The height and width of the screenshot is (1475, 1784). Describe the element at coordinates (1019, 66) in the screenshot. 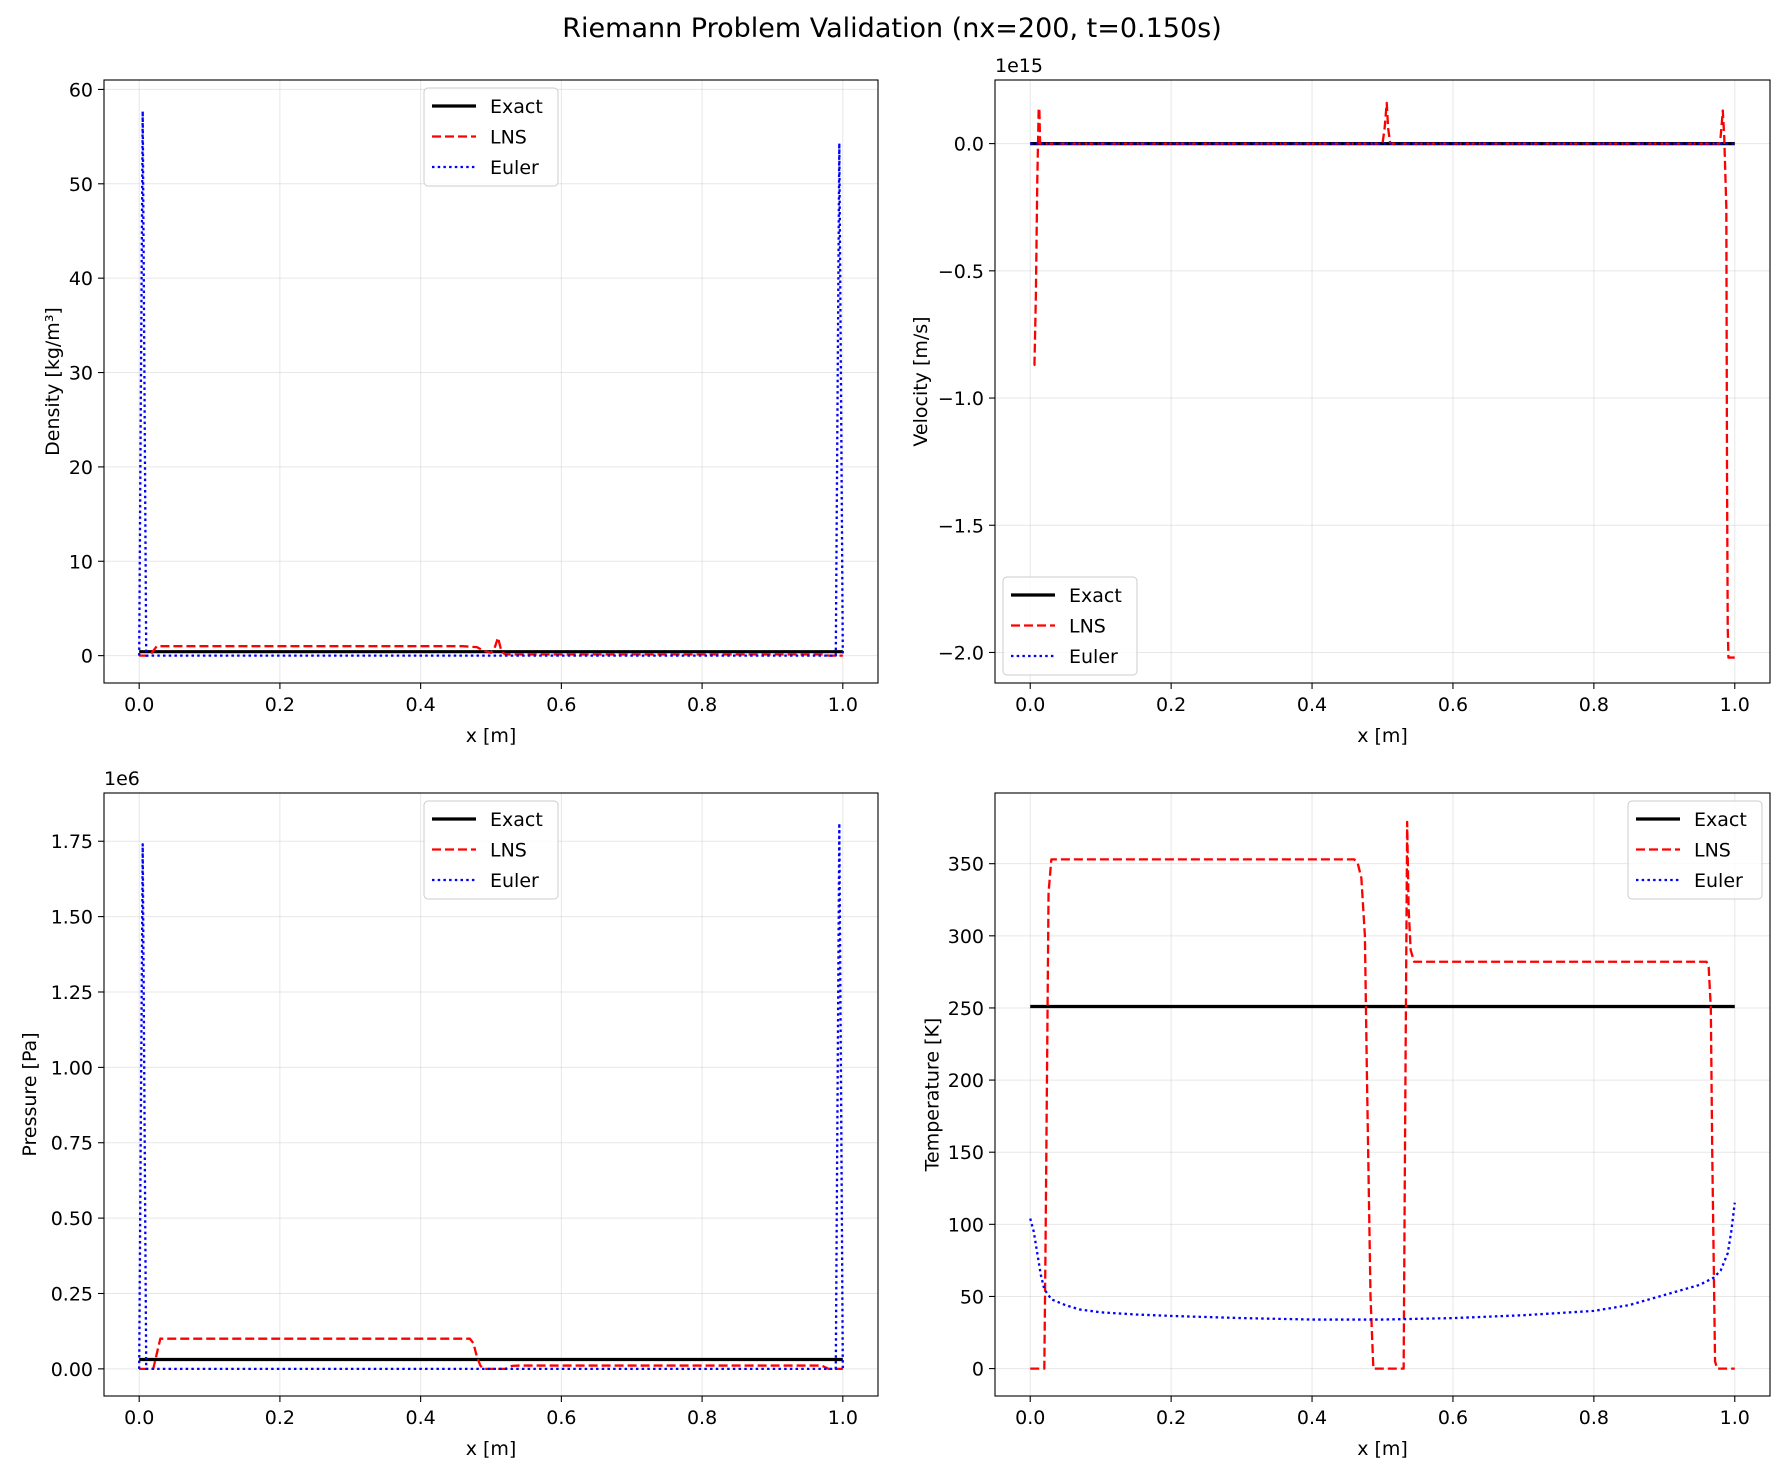

I see `axis-offset-label: 1e15` at that location.